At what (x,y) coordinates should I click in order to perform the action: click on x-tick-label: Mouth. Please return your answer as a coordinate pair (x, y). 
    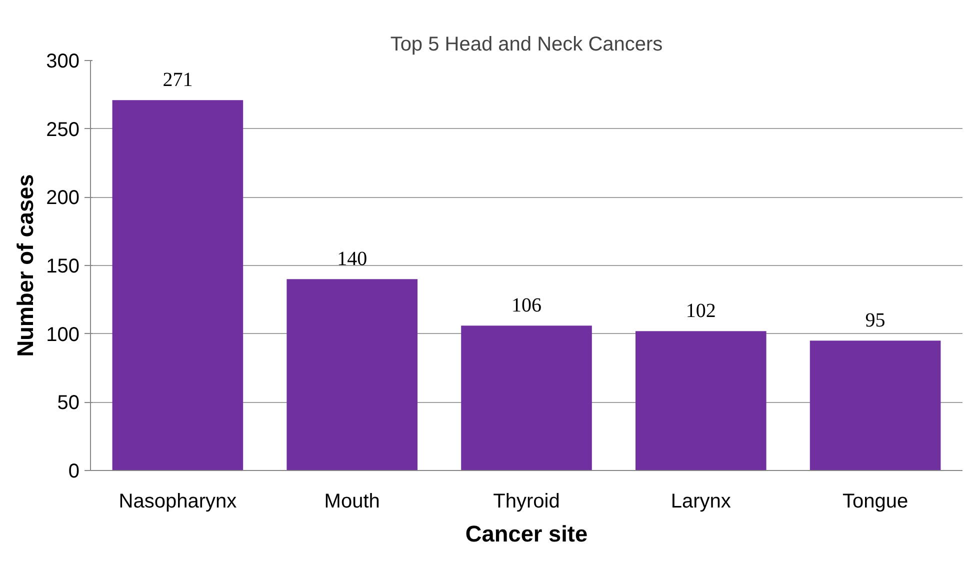
    Looking at the image, I should click on (352, 501).